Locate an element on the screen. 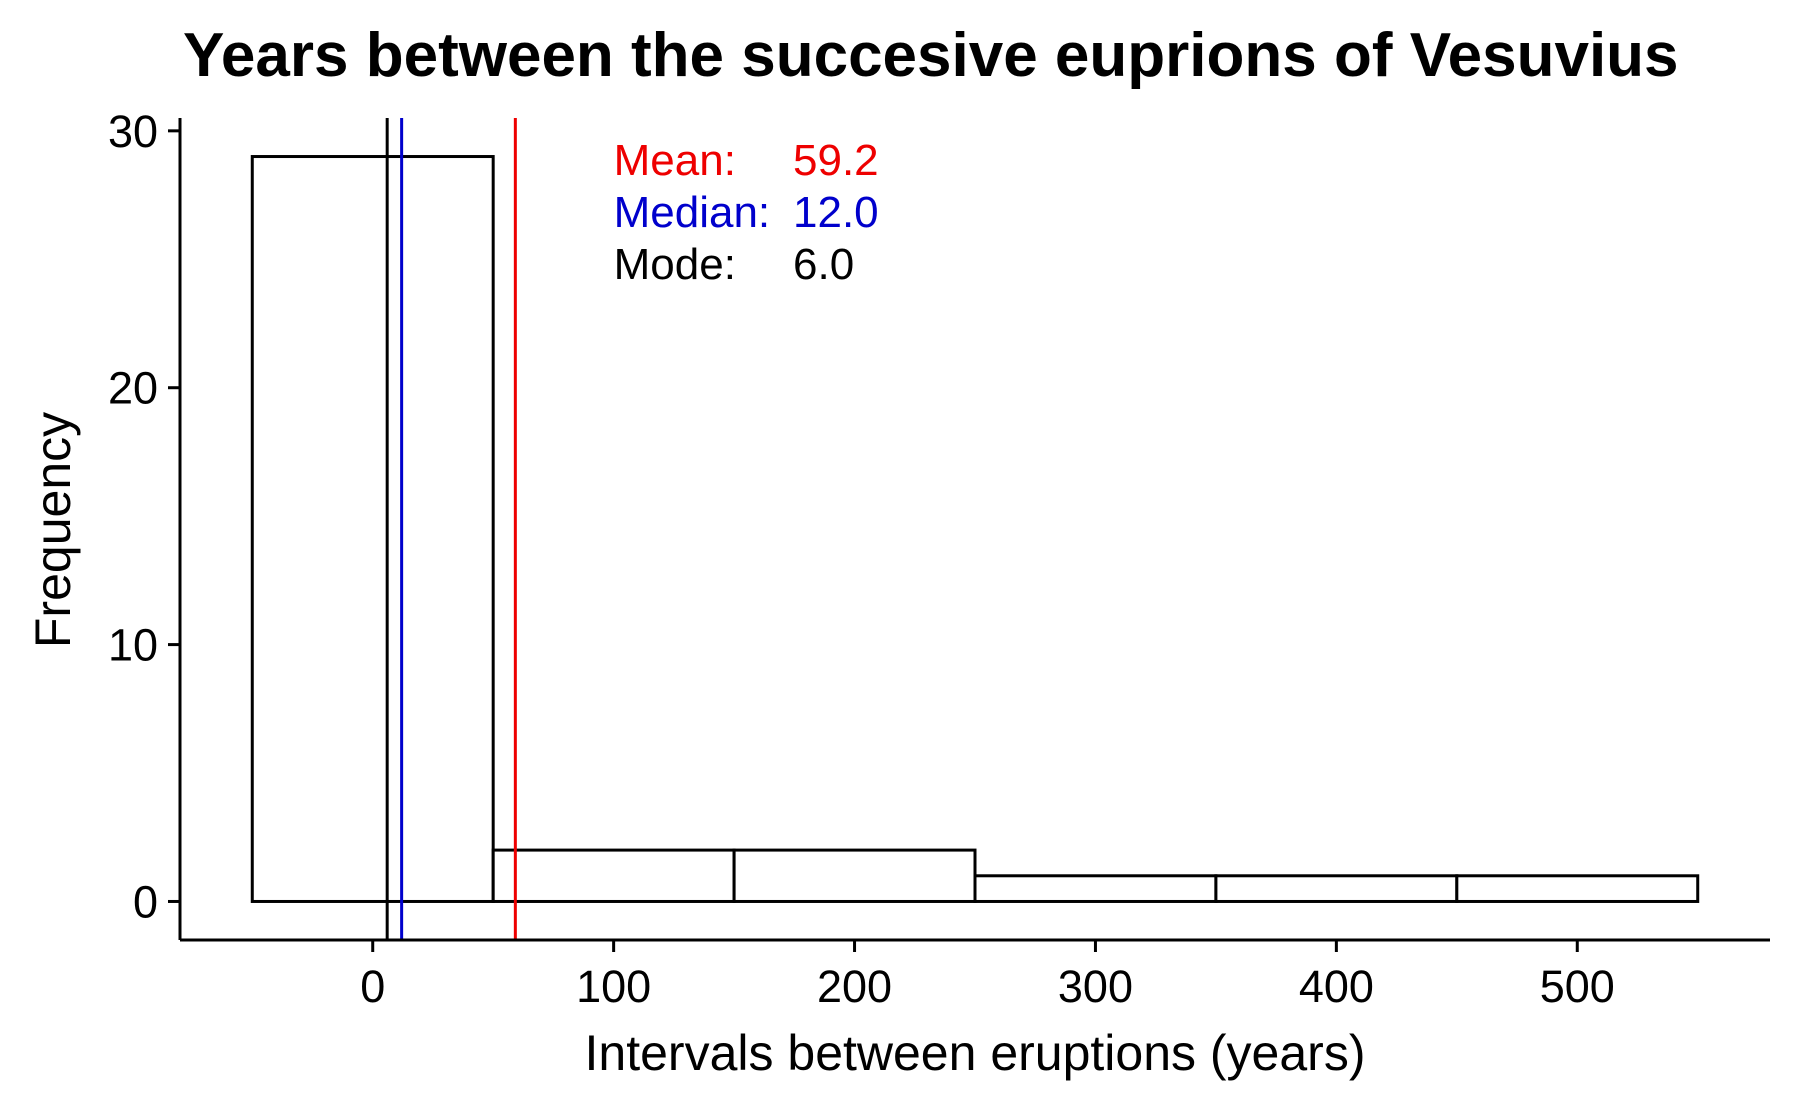  x-tick-label: 400 is located at coordinates (1336, 986).